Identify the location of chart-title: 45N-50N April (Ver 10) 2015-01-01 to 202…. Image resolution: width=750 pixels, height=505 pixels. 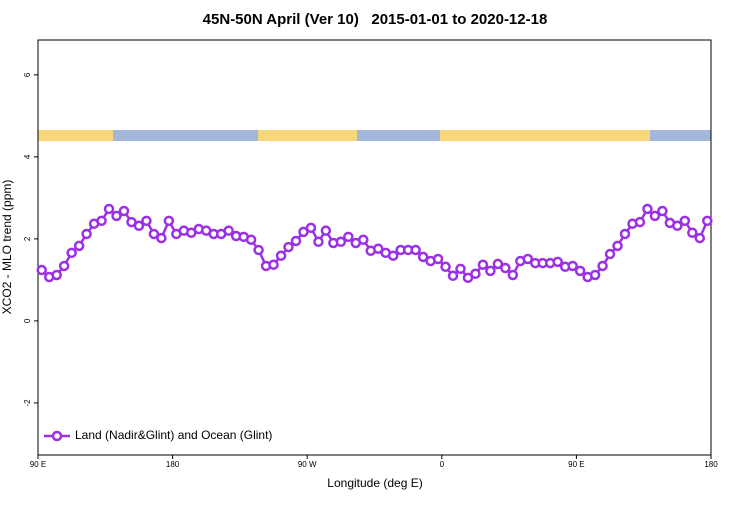
(375, 19).